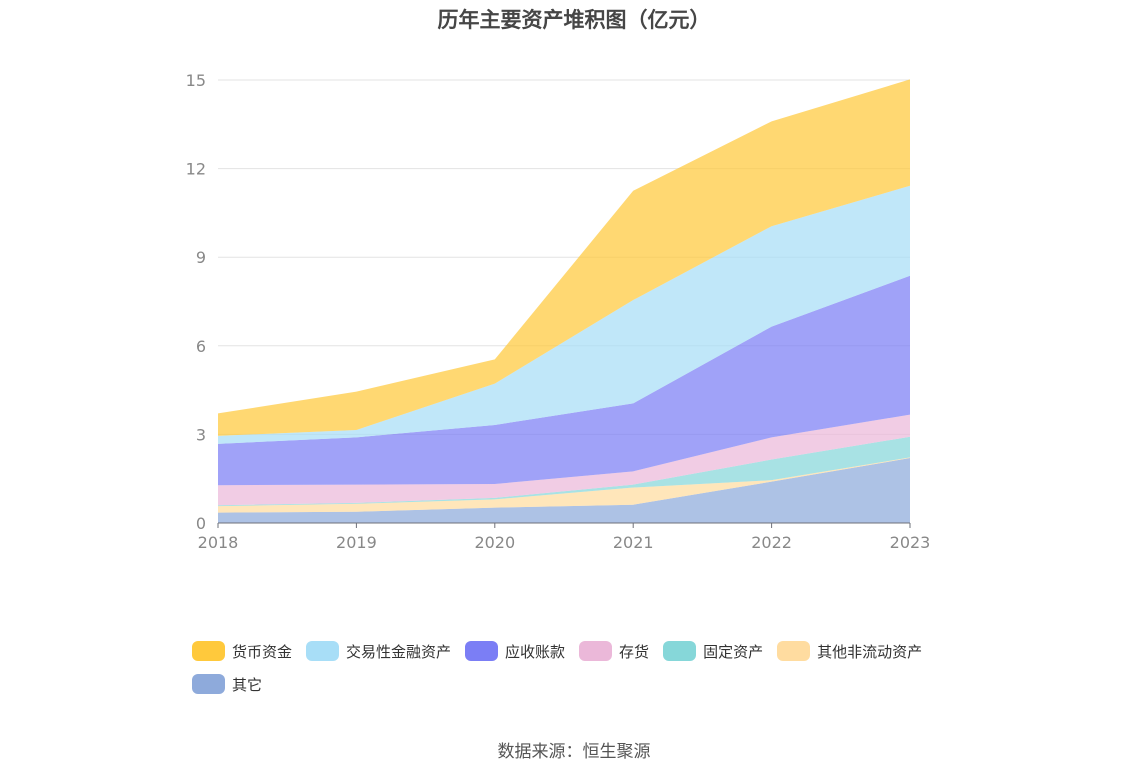  Describe the element at coordinates (399, 651) in the screenshot. I see `legend-label: 交易性金融资产` at that location.